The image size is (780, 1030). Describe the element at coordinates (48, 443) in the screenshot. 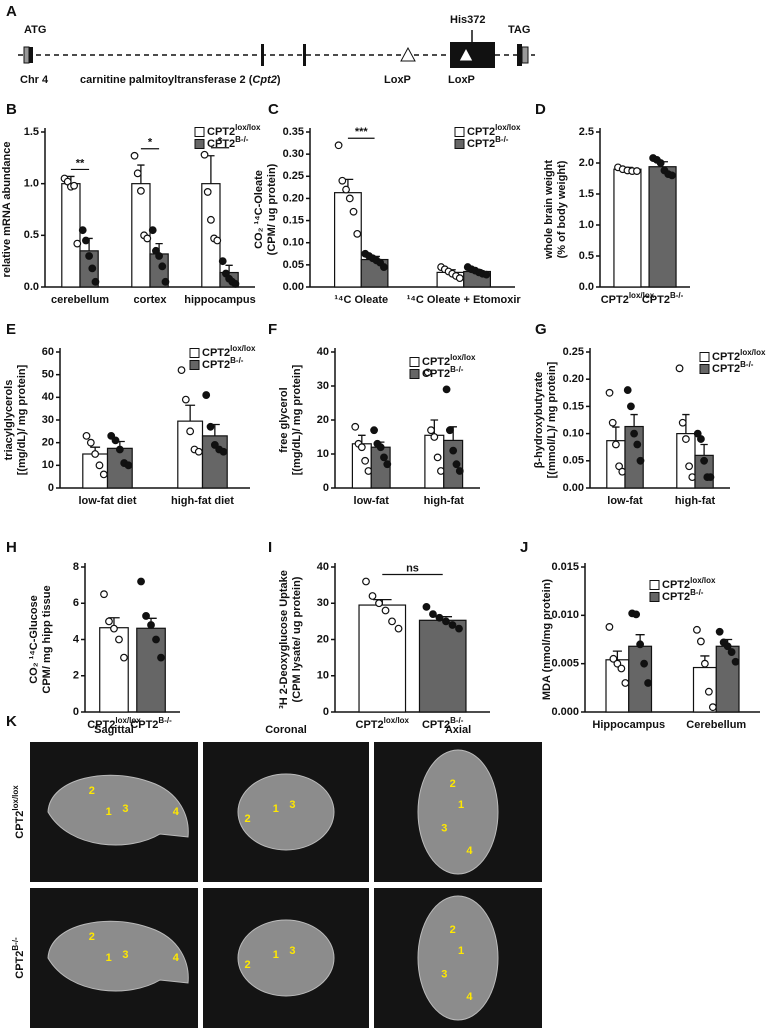

I see `y-tick-label: 20` at that location.